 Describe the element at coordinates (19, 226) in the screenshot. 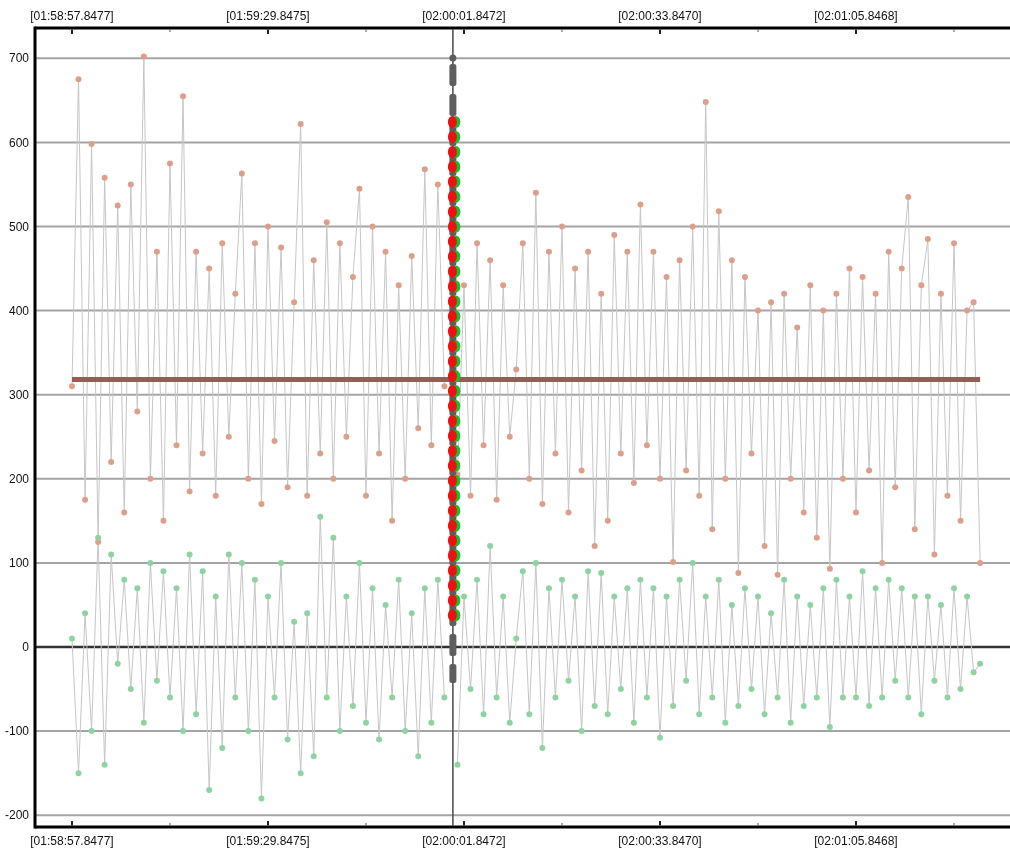

I see `y-tick-label: 500` at that location.